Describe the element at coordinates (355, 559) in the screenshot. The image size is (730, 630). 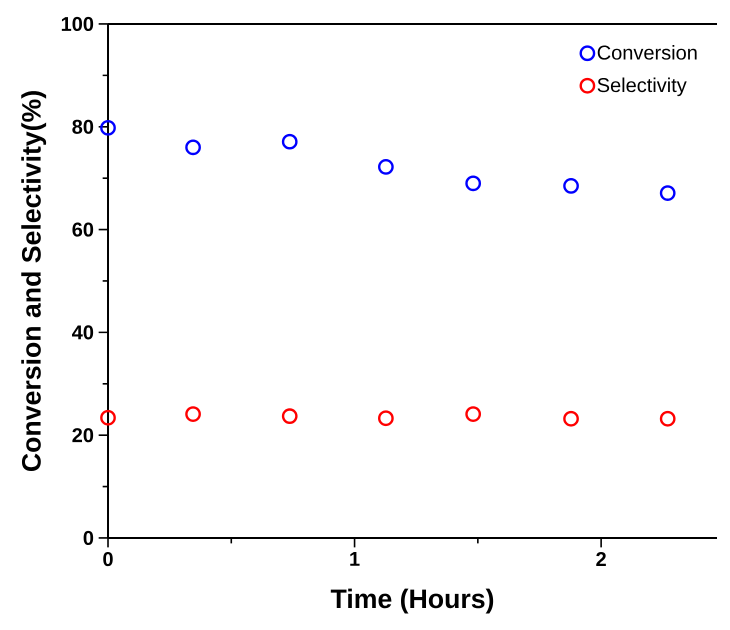
I see `x-tick-label: 1` at that location.